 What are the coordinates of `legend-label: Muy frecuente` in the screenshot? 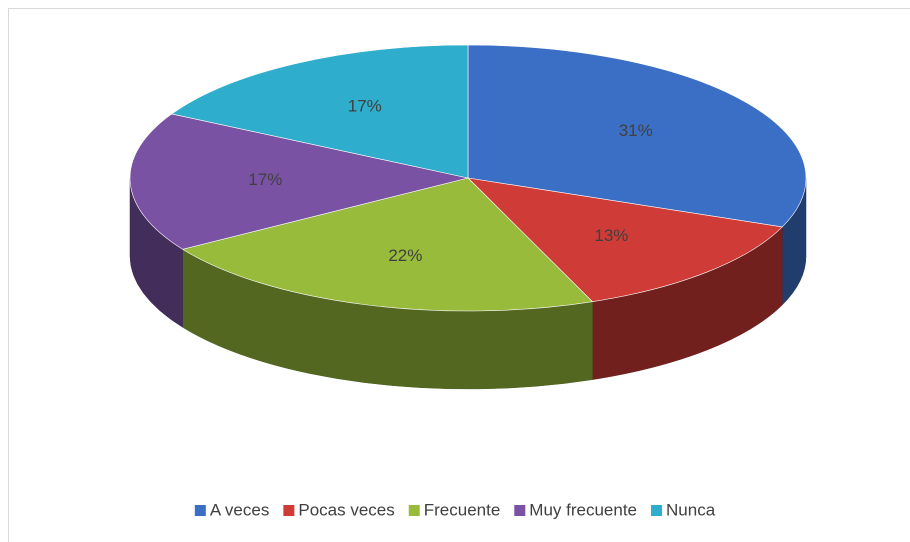 It's located at (583, 509).